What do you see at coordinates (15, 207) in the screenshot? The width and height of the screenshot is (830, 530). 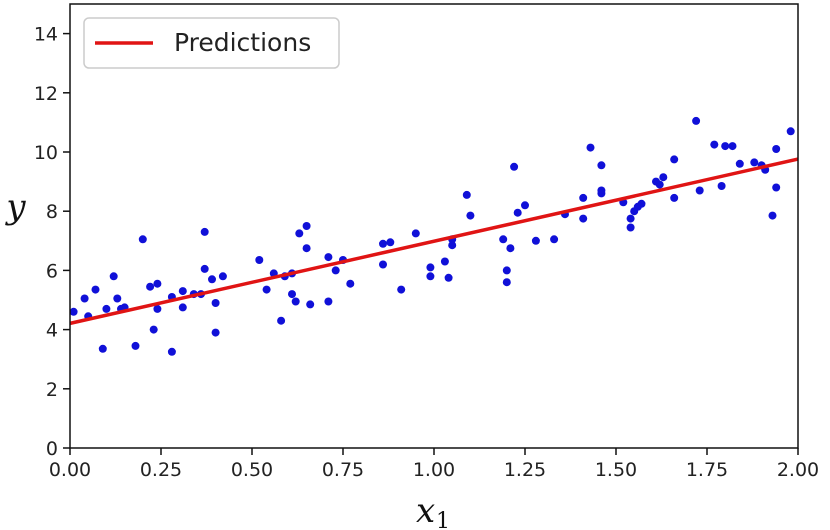 I see `y-axis-label: y` at bounding box center [15, 207].